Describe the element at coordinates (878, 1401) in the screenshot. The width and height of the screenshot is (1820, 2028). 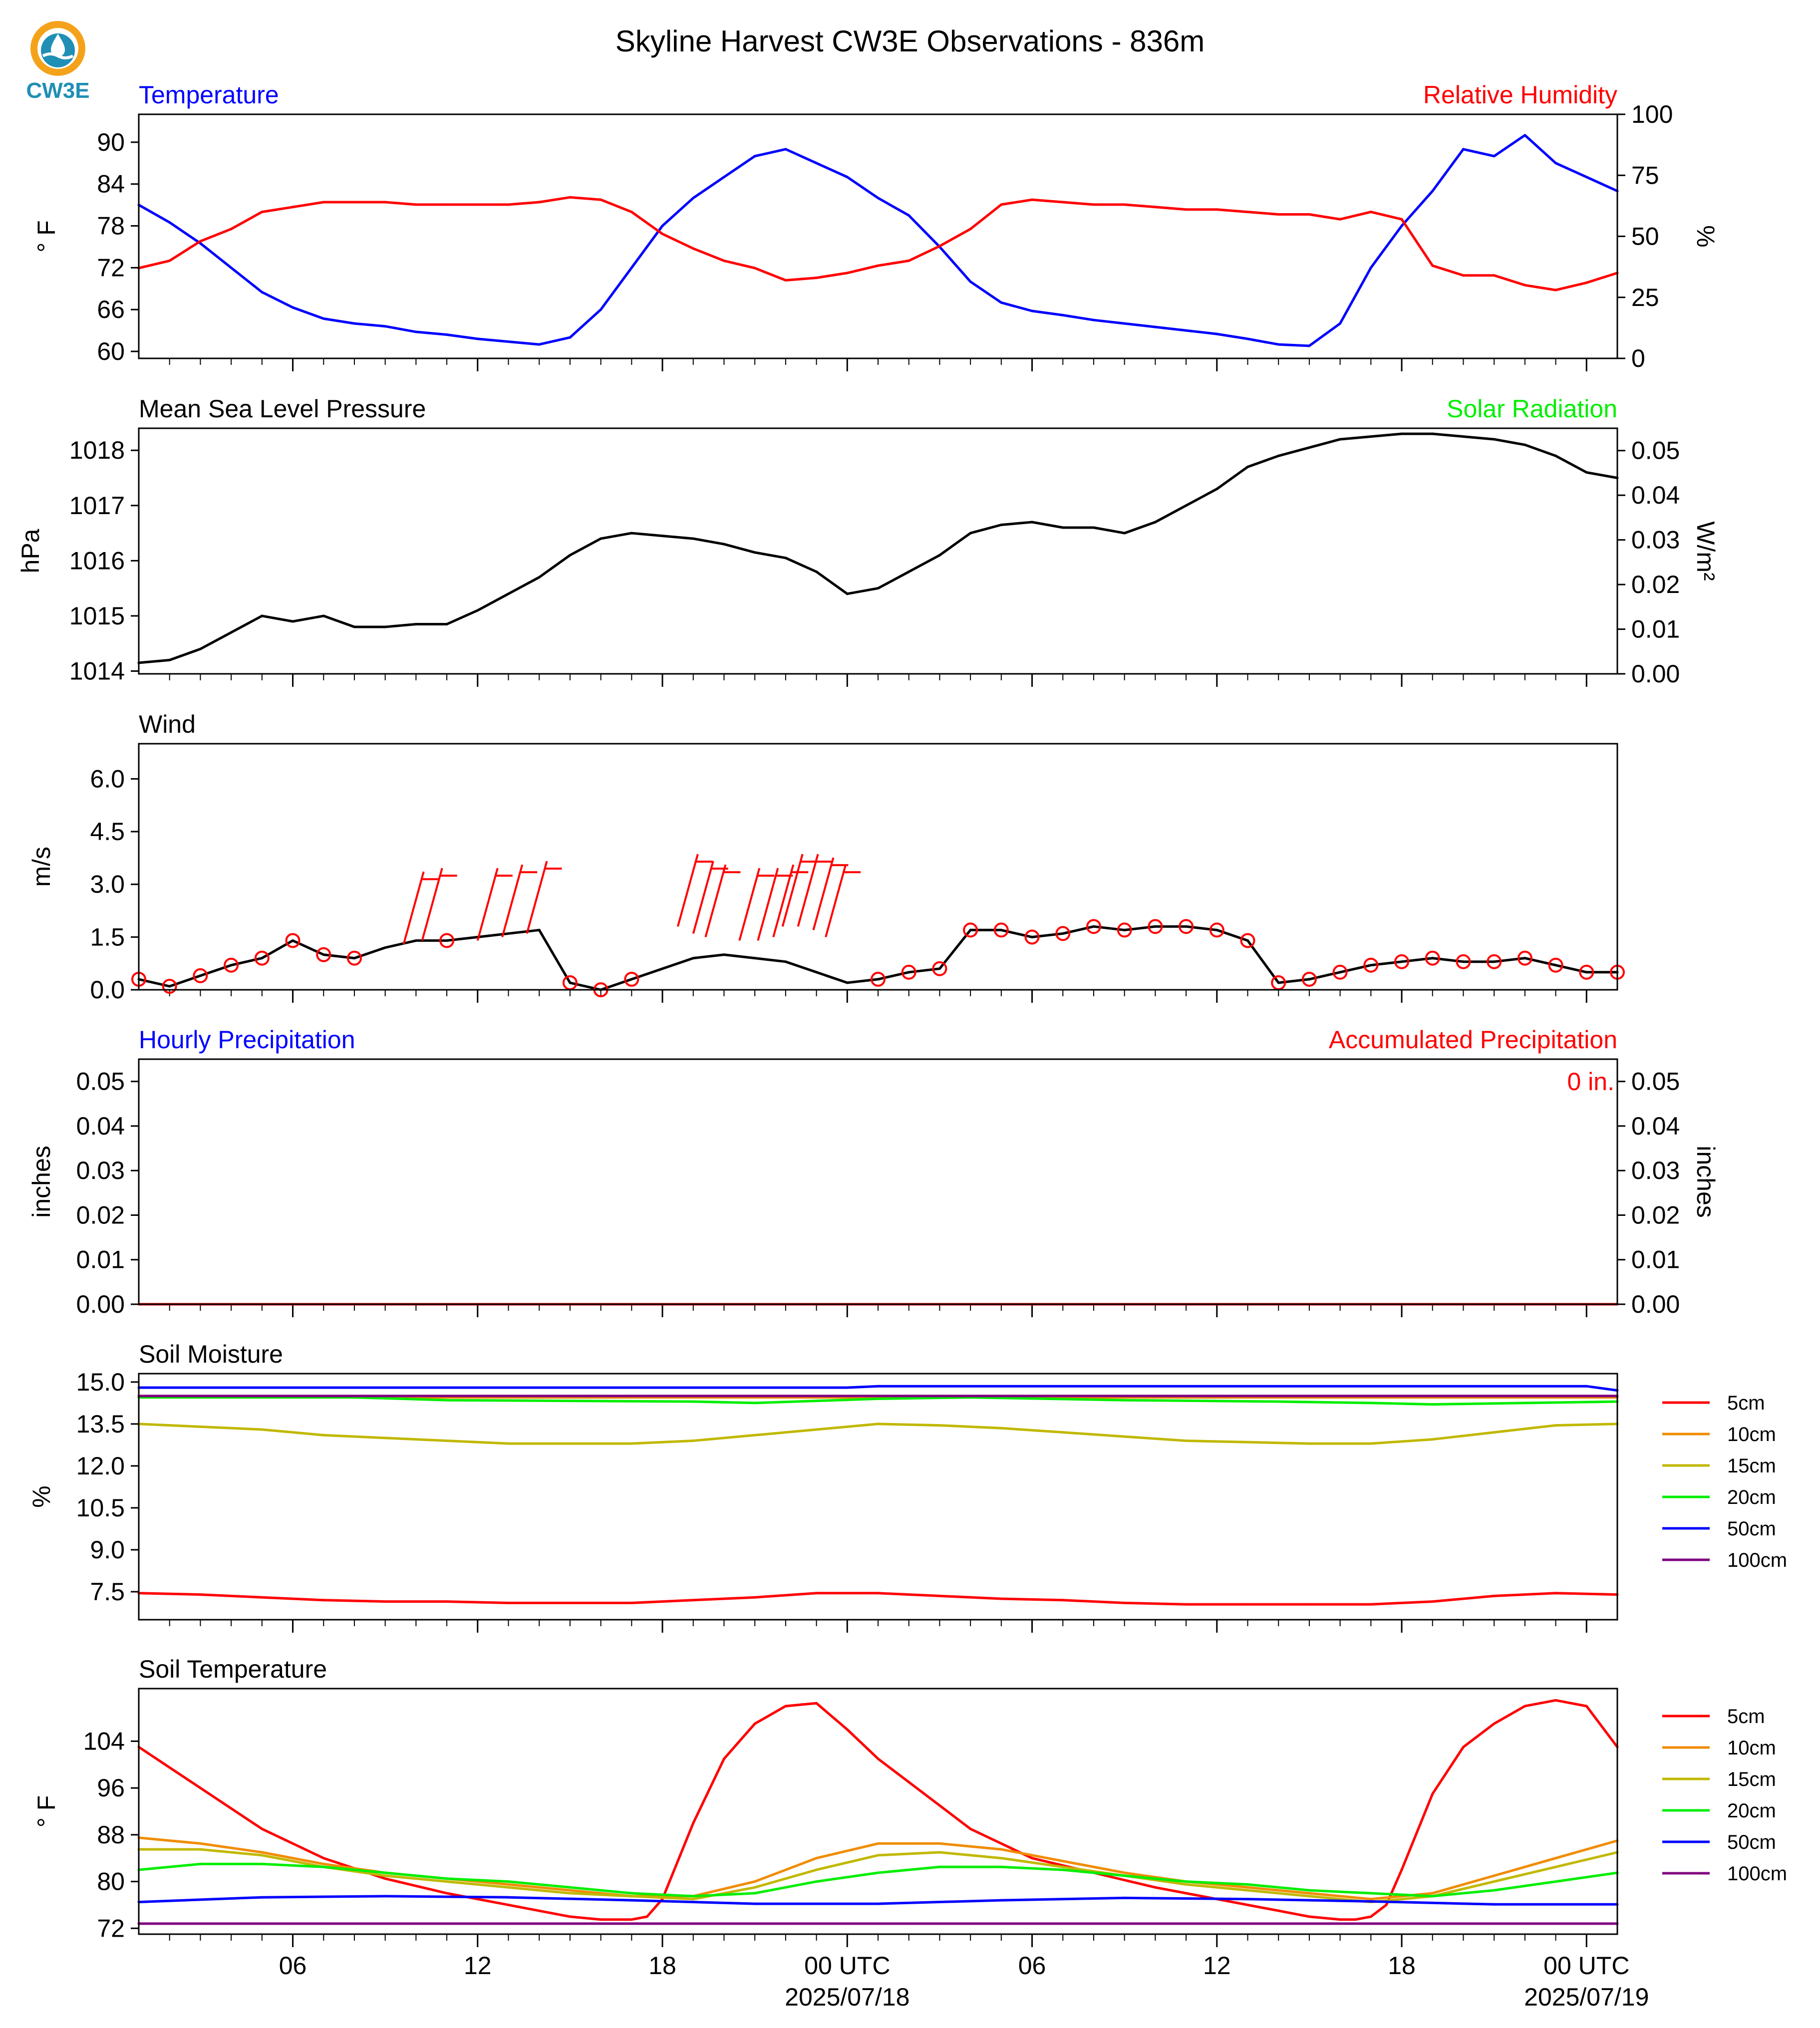
I see `series-line-20cm` at that location.